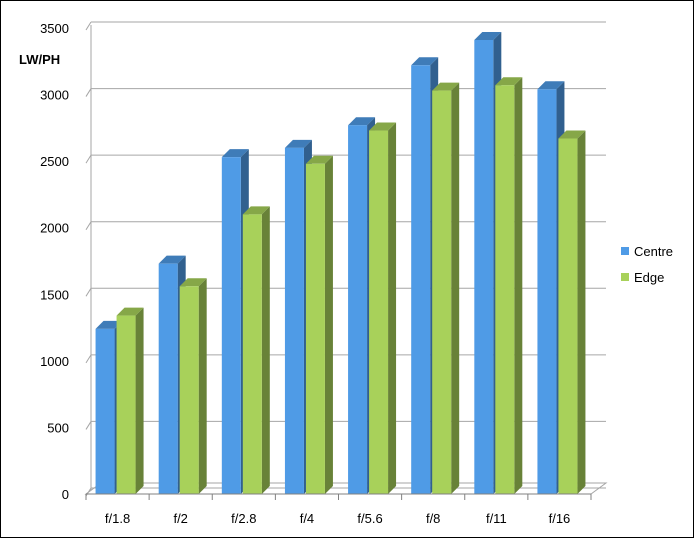 This screenshot has width=694, height=542. Describe the element at coordinates (647, 264) in the screenshot. I see `legend: Centre Edge` at that location.